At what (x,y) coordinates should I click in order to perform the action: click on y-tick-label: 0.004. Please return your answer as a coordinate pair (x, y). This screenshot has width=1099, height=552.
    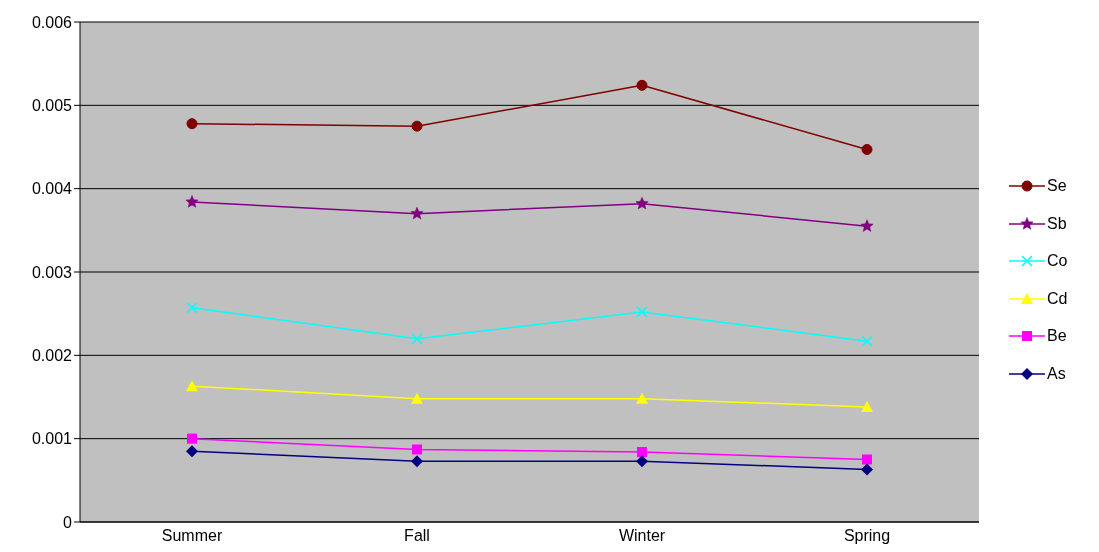
    Looking at the image, I should click on (52, 189).